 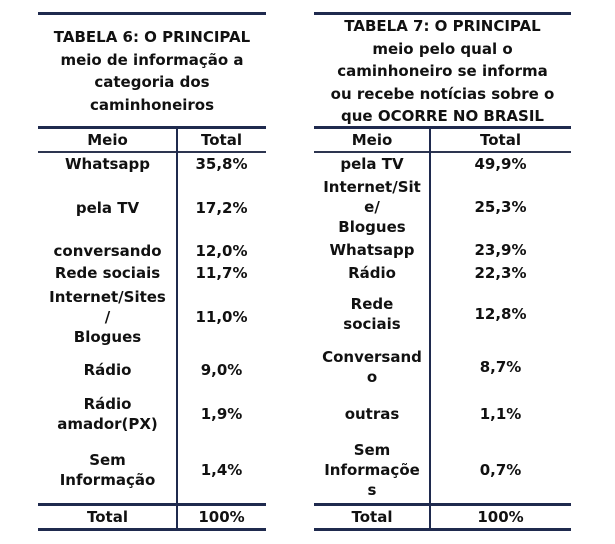 What do you see at coordinates (442, 206) in the screenshot?
I see `table-row: Internet/Sit e/ Blogues 25,3%` at bounding box center [442, 206].